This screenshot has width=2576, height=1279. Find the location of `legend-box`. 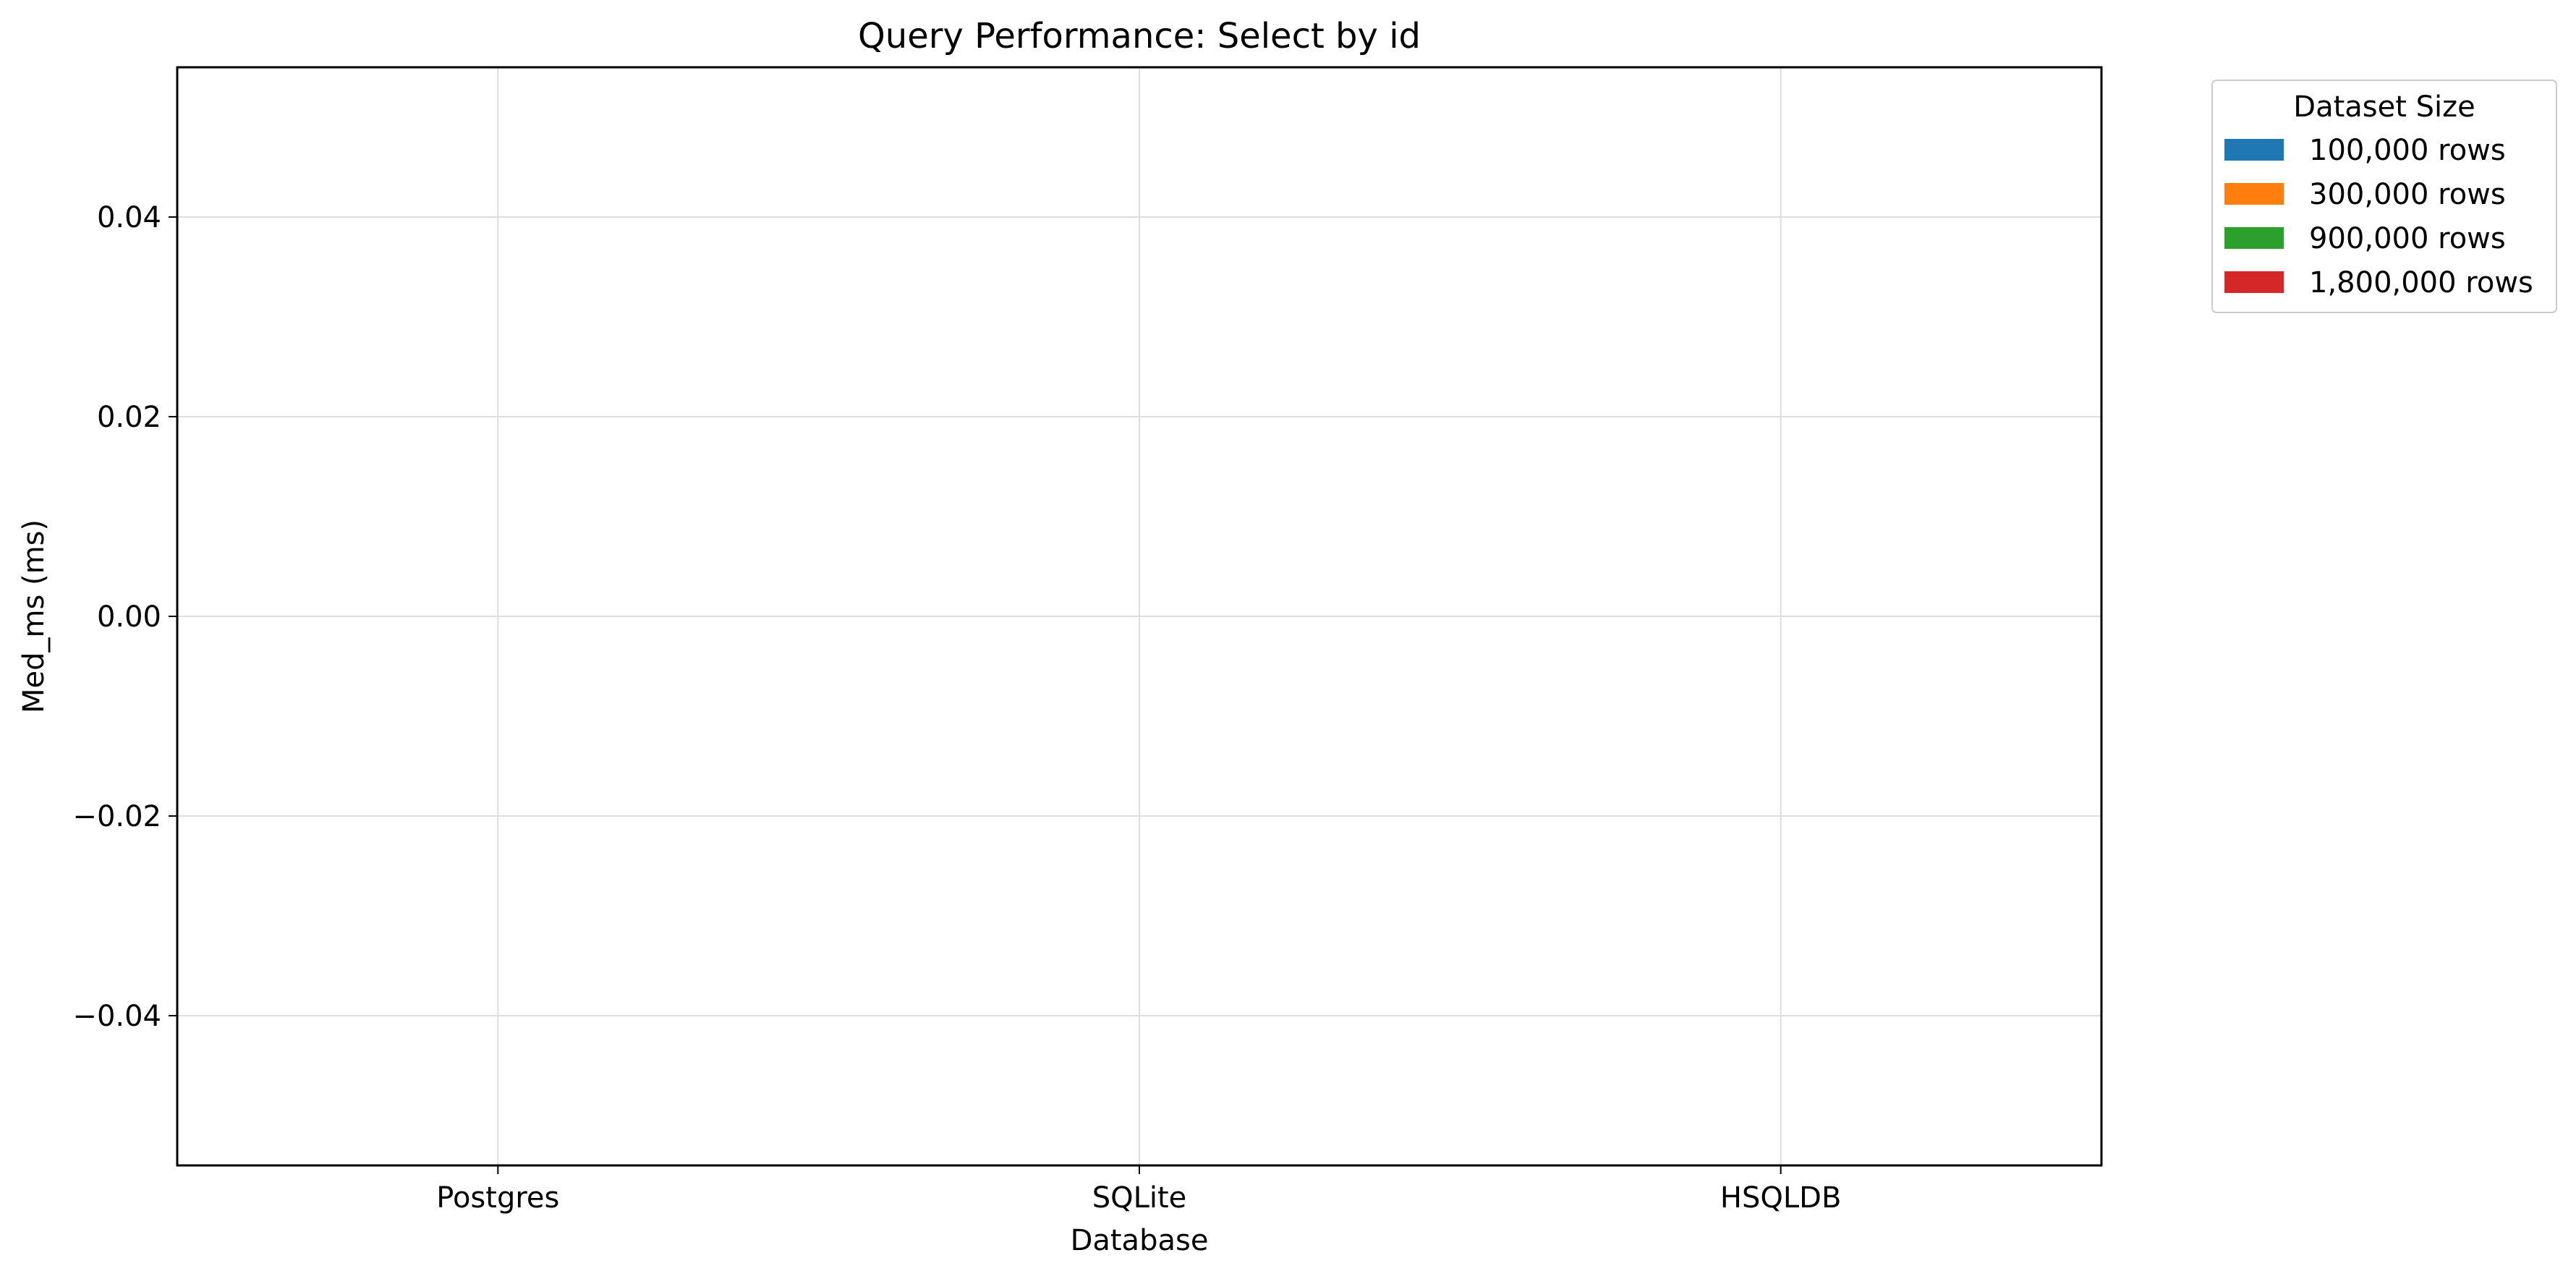

legend-box is located at coordinates (2384, 196).